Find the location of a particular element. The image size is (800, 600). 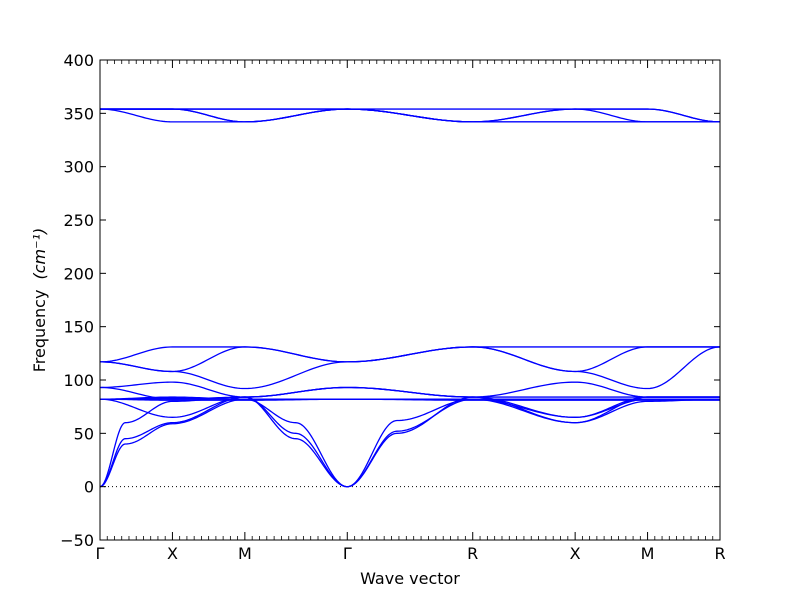

y-tick-label: 150 is located at coordinates (78, 327).